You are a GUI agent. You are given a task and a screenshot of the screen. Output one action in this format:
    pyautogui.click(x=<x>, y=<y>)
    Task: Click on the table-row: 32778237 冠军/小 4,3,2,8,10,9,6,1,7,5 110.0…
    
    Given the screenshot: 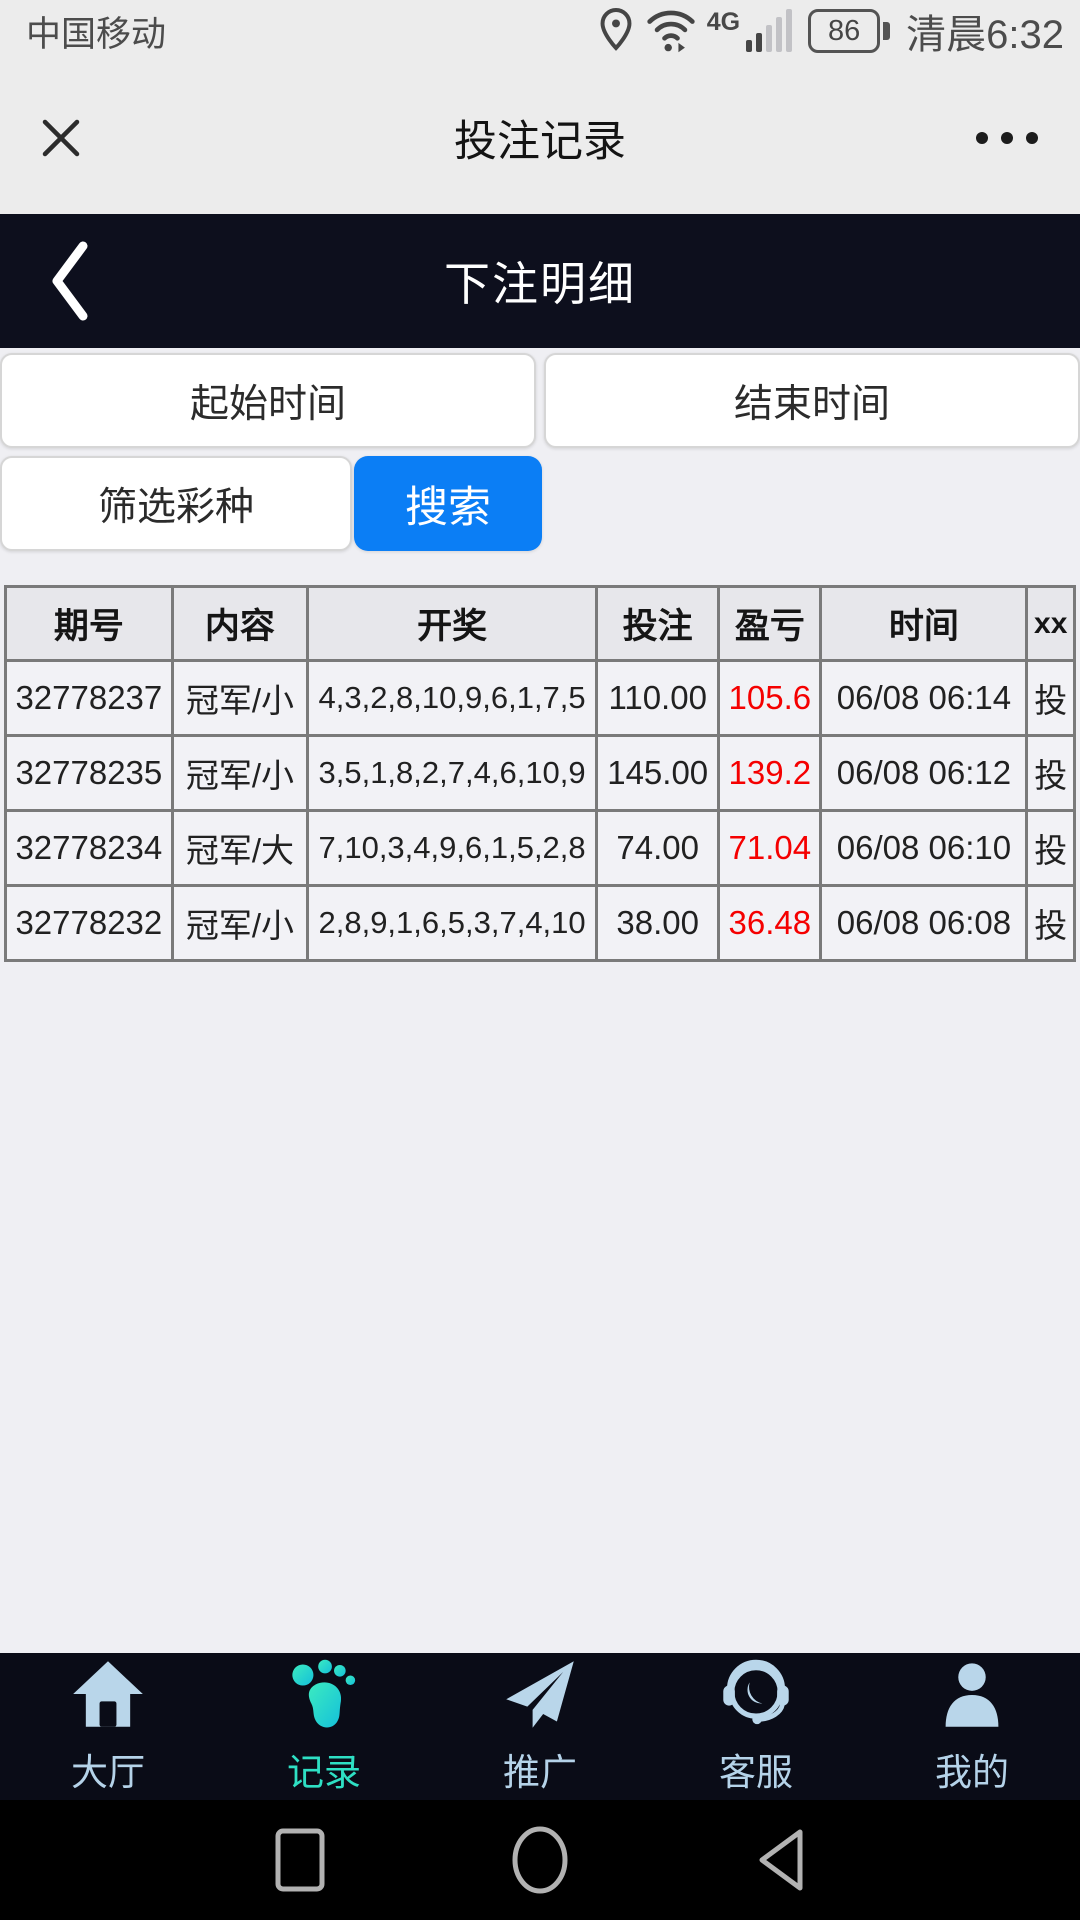 What is the action you would take?
    pyautogui.click(x=540, y=698)
    